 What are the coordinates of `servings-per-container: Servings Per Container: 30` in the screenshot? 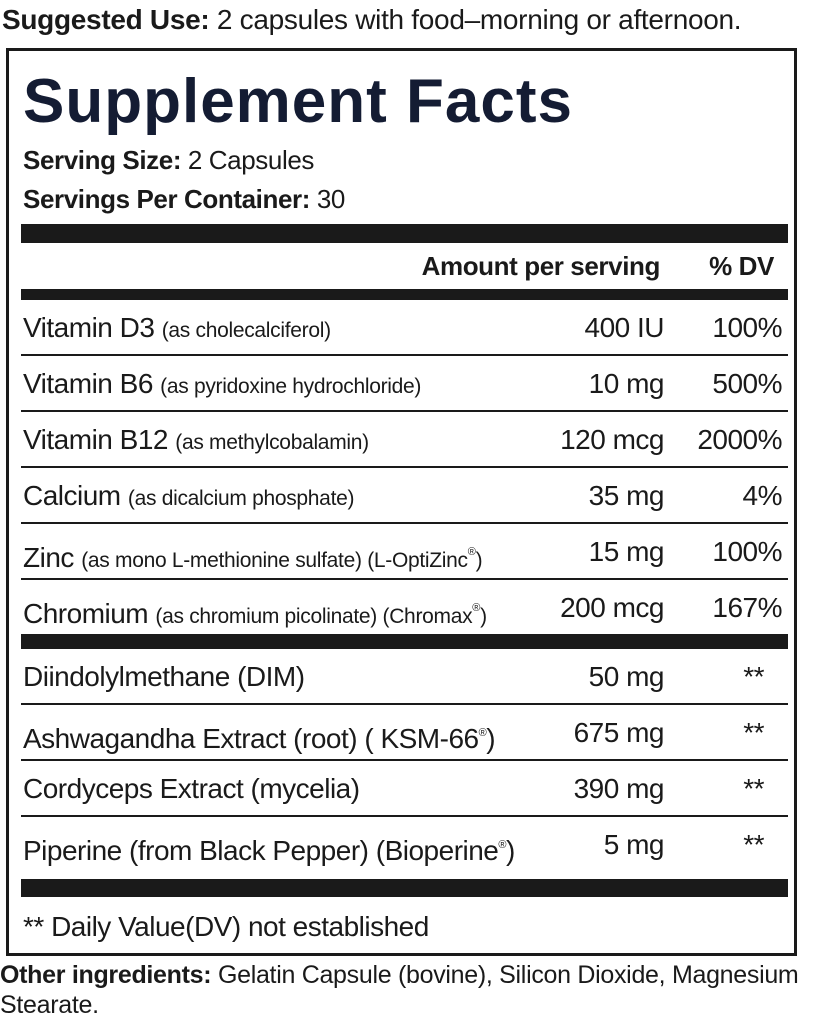 It's located at (184, 199).